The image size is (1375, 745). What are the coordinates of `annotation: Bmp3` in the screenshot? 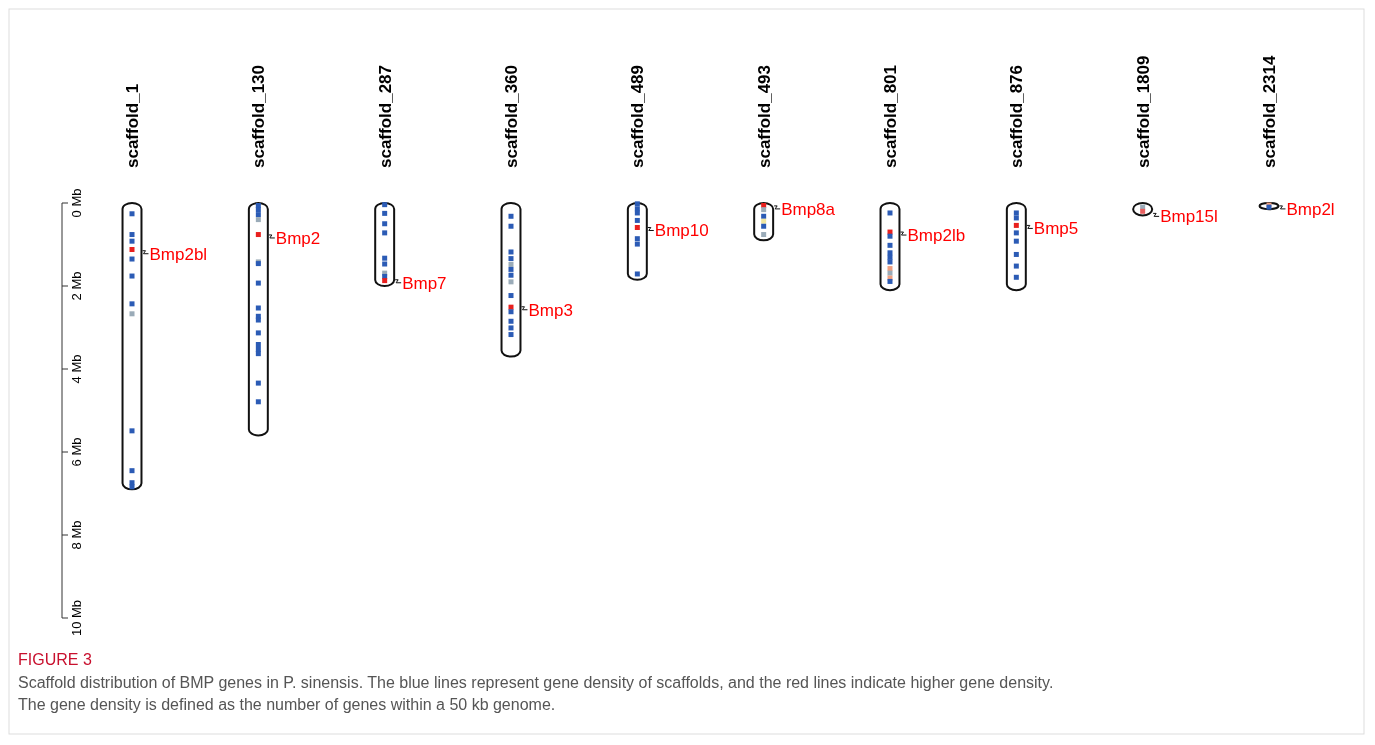 It's located at (550, 310).